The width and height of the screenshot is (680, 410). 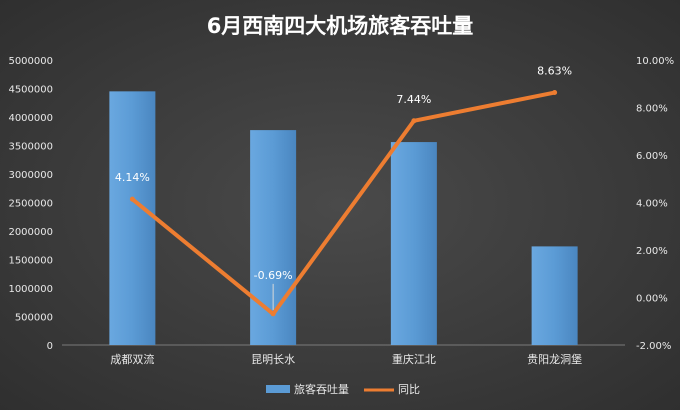 I want to click on y-right-tick-label: 0.00%, so click(x=652, y=299).